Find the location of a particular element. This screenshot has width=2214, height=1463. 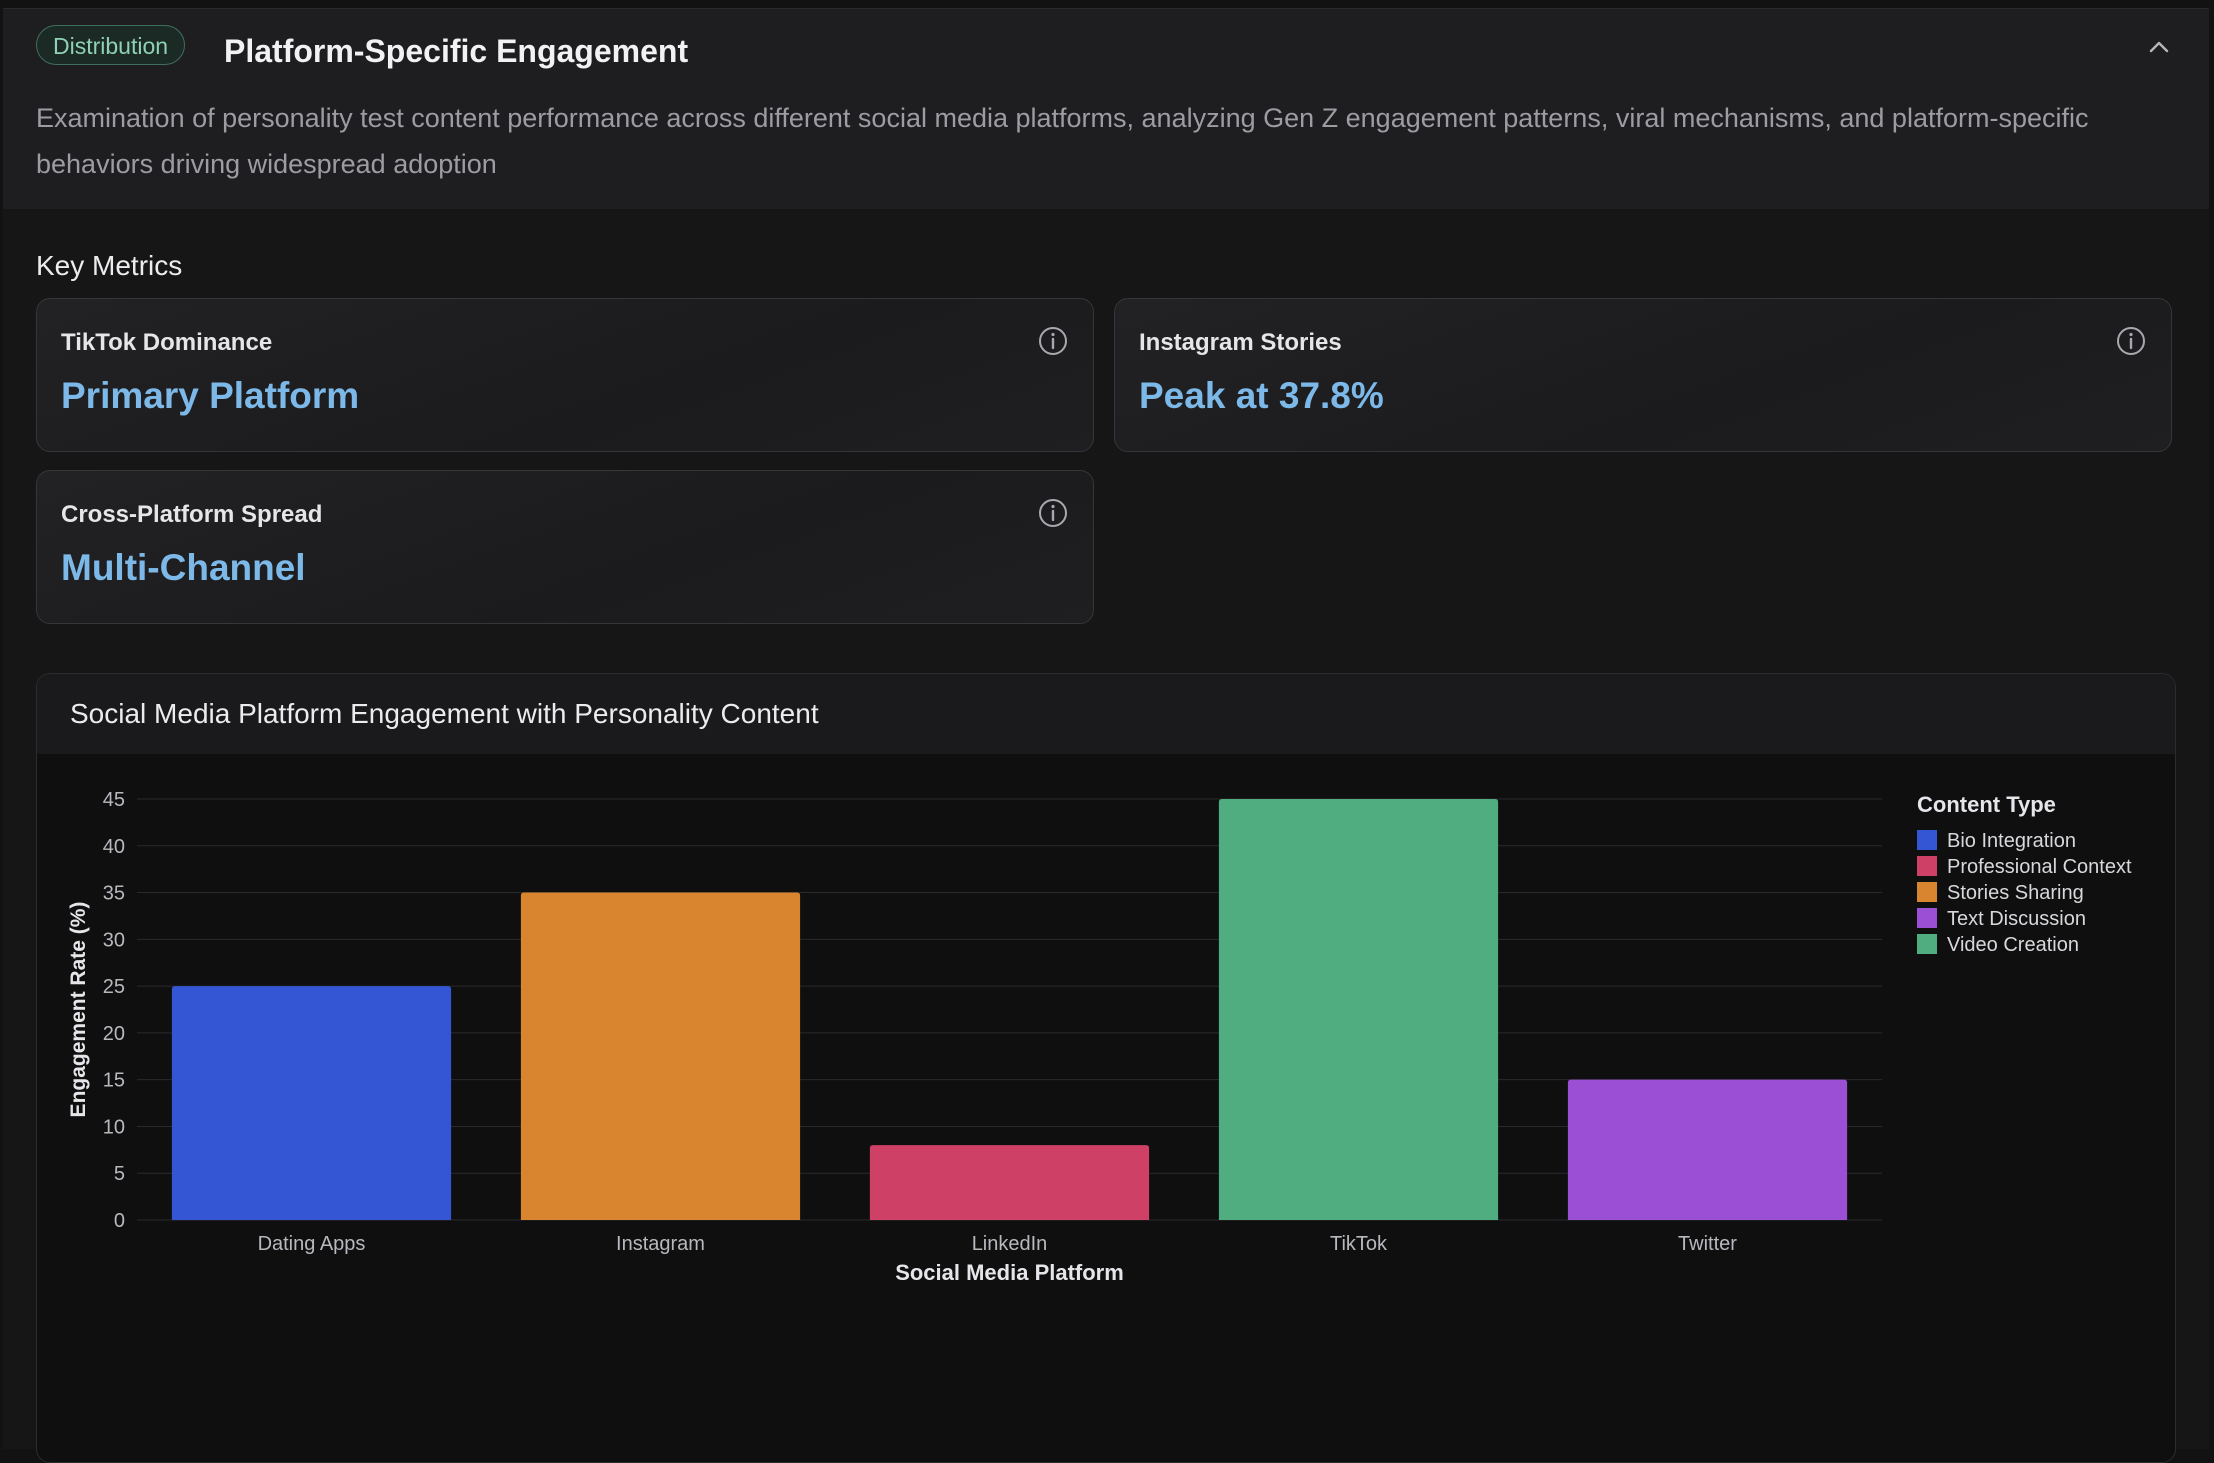

x-tick-label: LinkedIn is located at coordinates (1010, 1244).